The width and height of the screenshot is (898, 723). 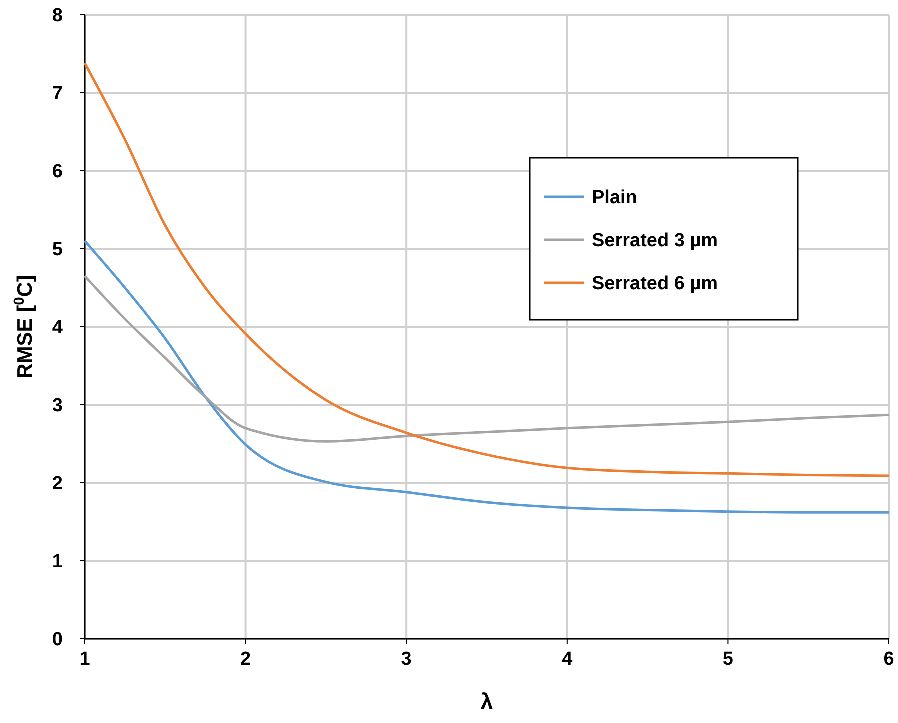 What do you see at coordinates (57, 640) in the screenshot?
I see `y-tick-label: 0` at bounding box center [57, 640].